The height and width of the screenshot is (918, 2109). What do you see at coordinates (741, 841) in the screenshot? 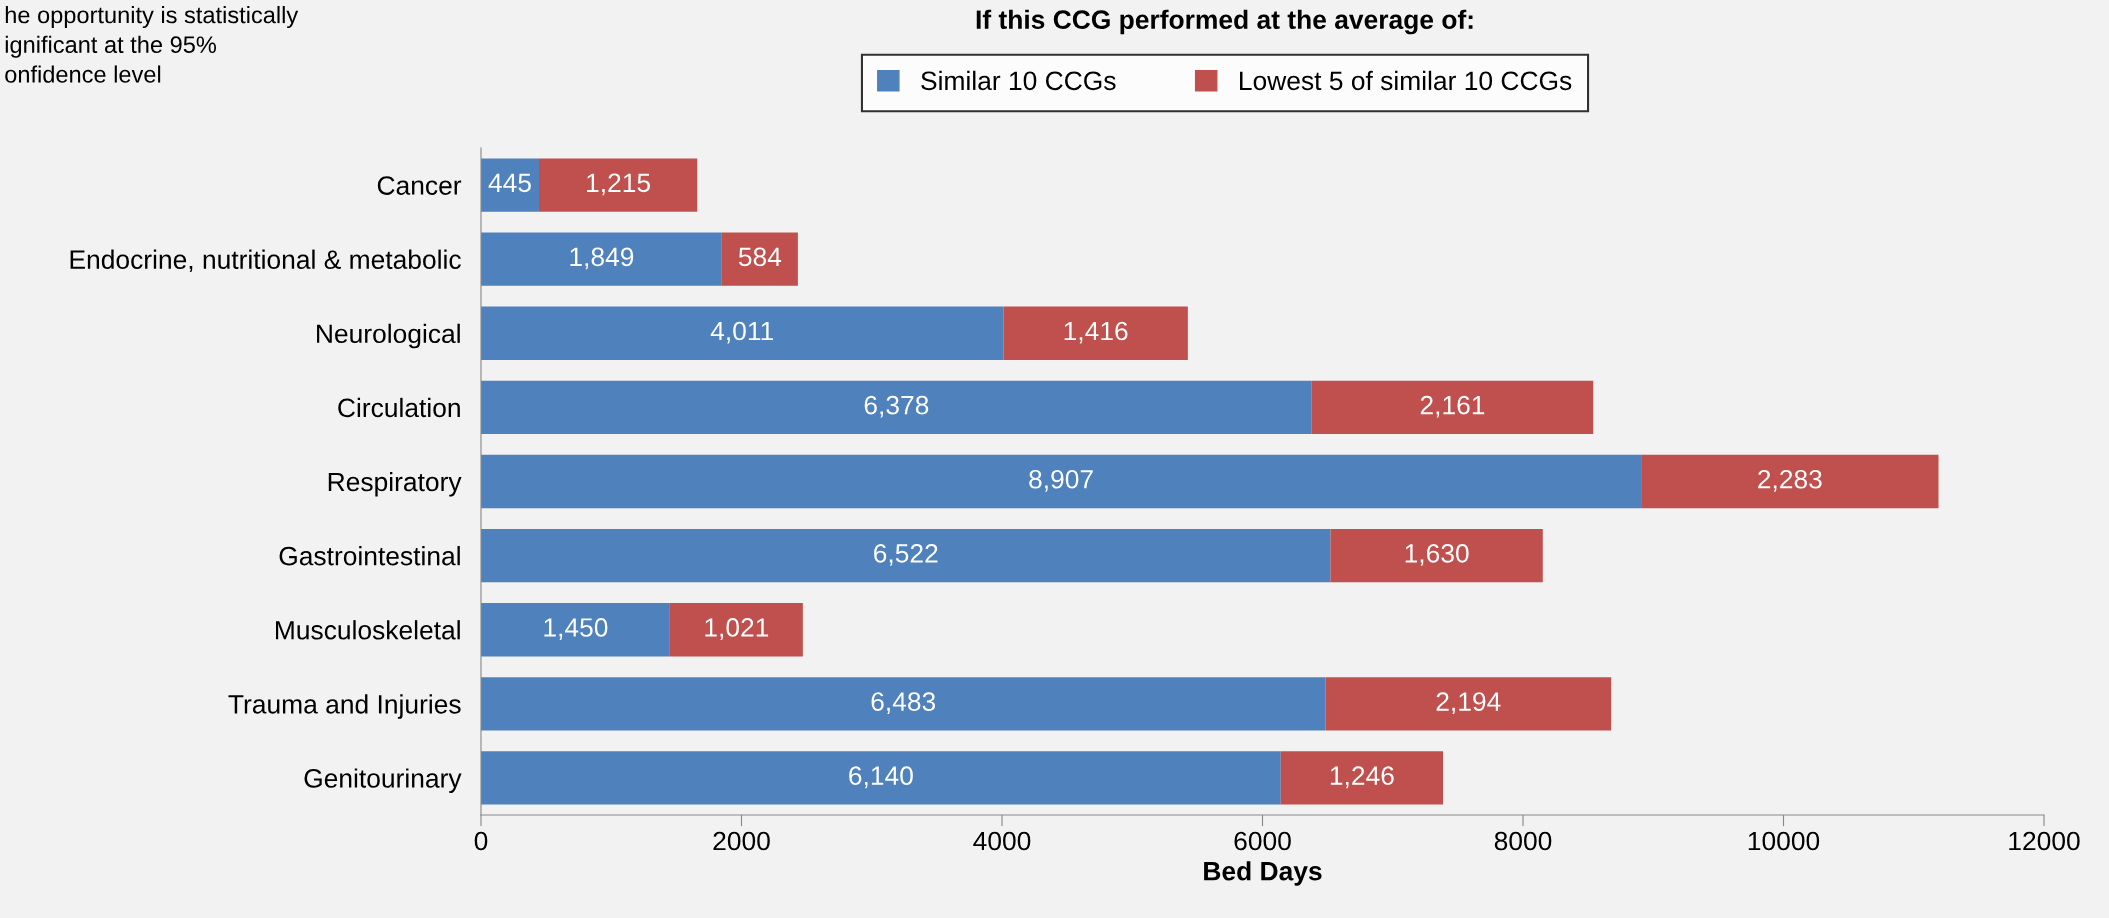
I see `x-tick-label: 2000` at bounding box center [741, 841].